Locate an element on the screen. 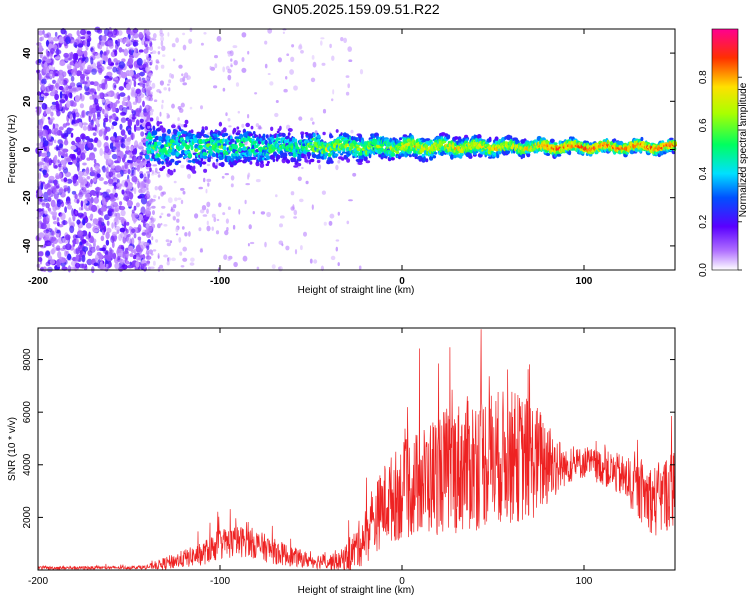  spectrogram-ytick-label: -20 is located at coordinates (27, 197).